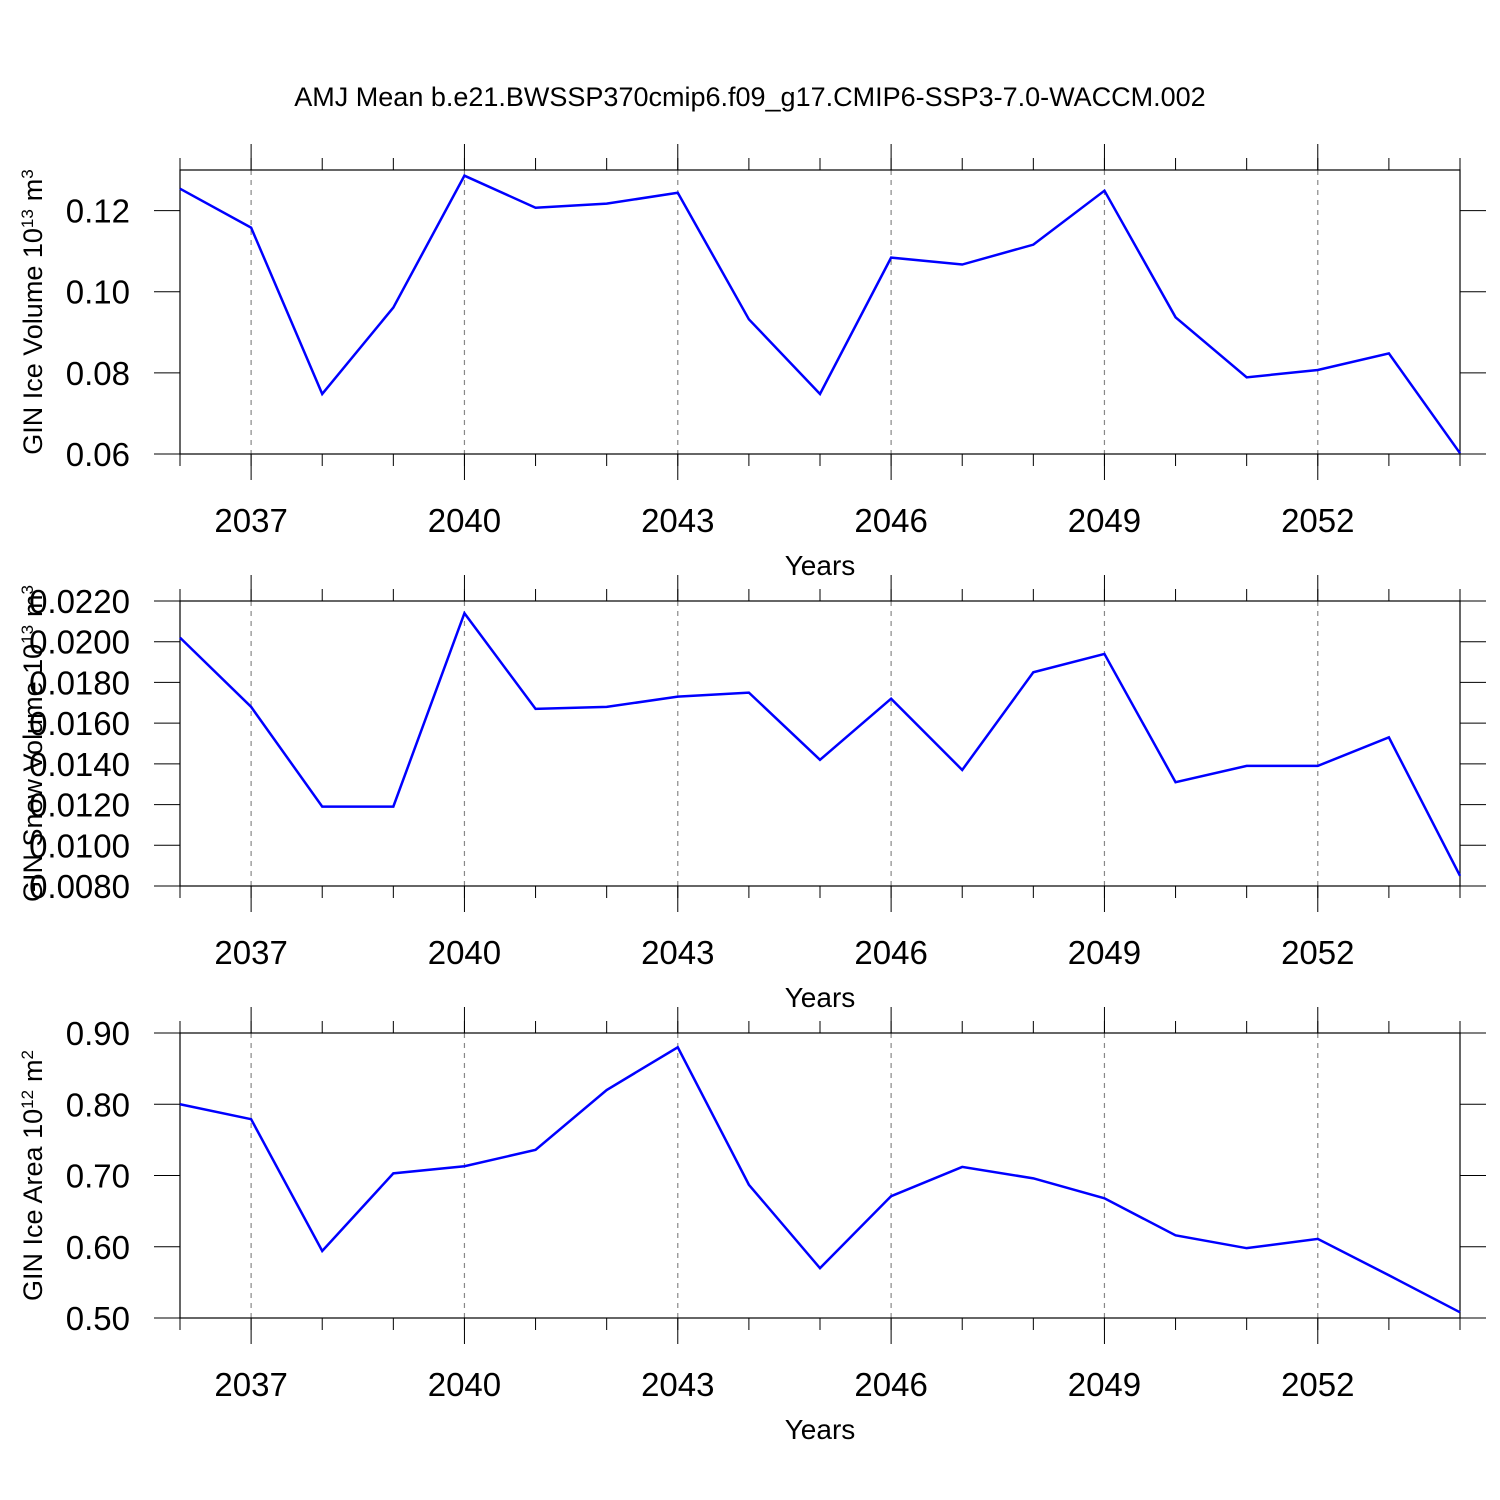 The width and height of the screenshot is (1500, 1500). I want to click on y-label-group: GIN Ice Area 1012 m2, so click(33, 1175).